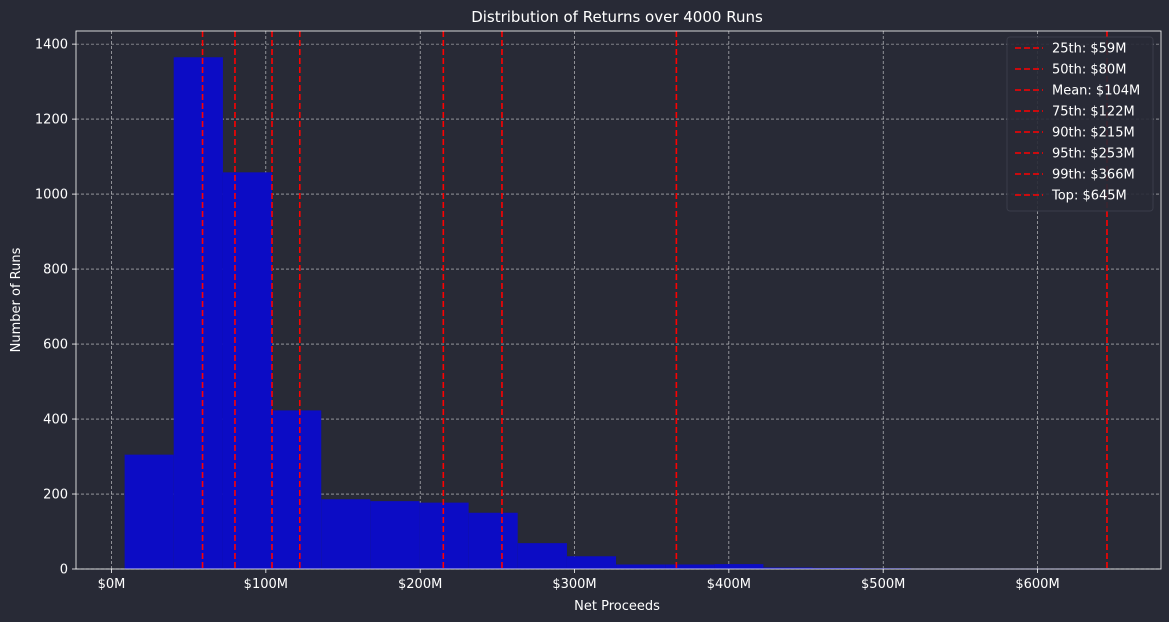 This screenshot has height=622, width=1169. What do you see at coordinates (55, 345) in the screenshot?
I see `y-tick-label: 600` at bounding box center [55, 345].